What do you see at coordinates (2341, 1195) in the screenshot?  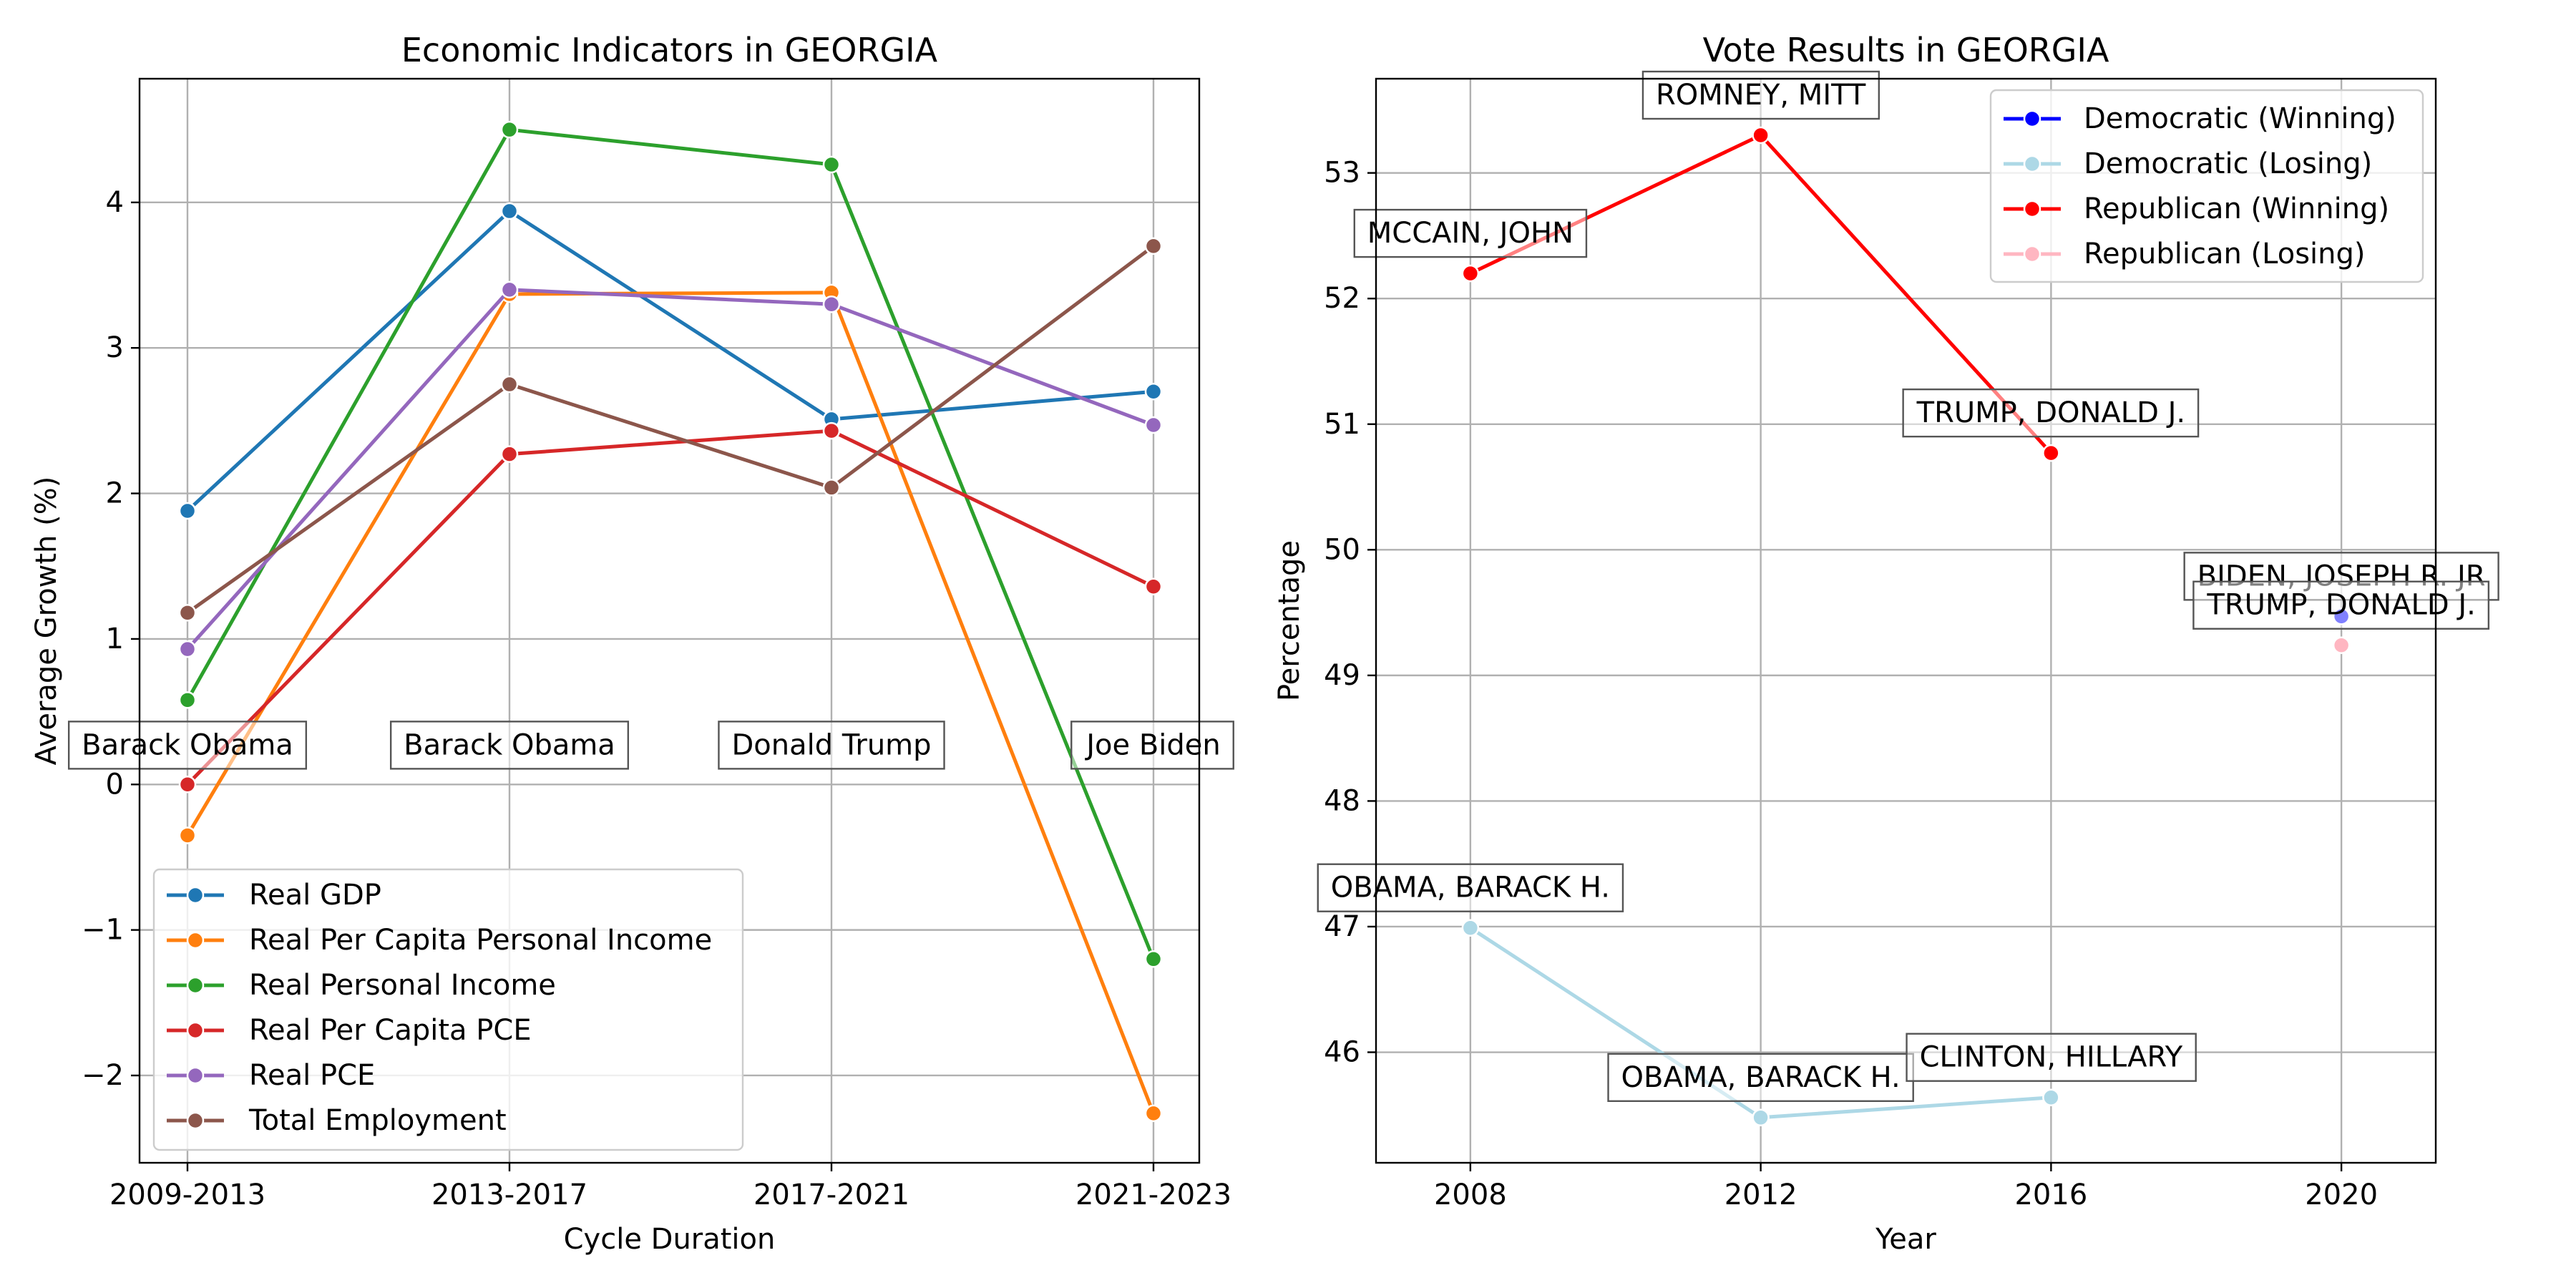 I see `x-tick-label: 2020` at bounding box center [2341, 1195].